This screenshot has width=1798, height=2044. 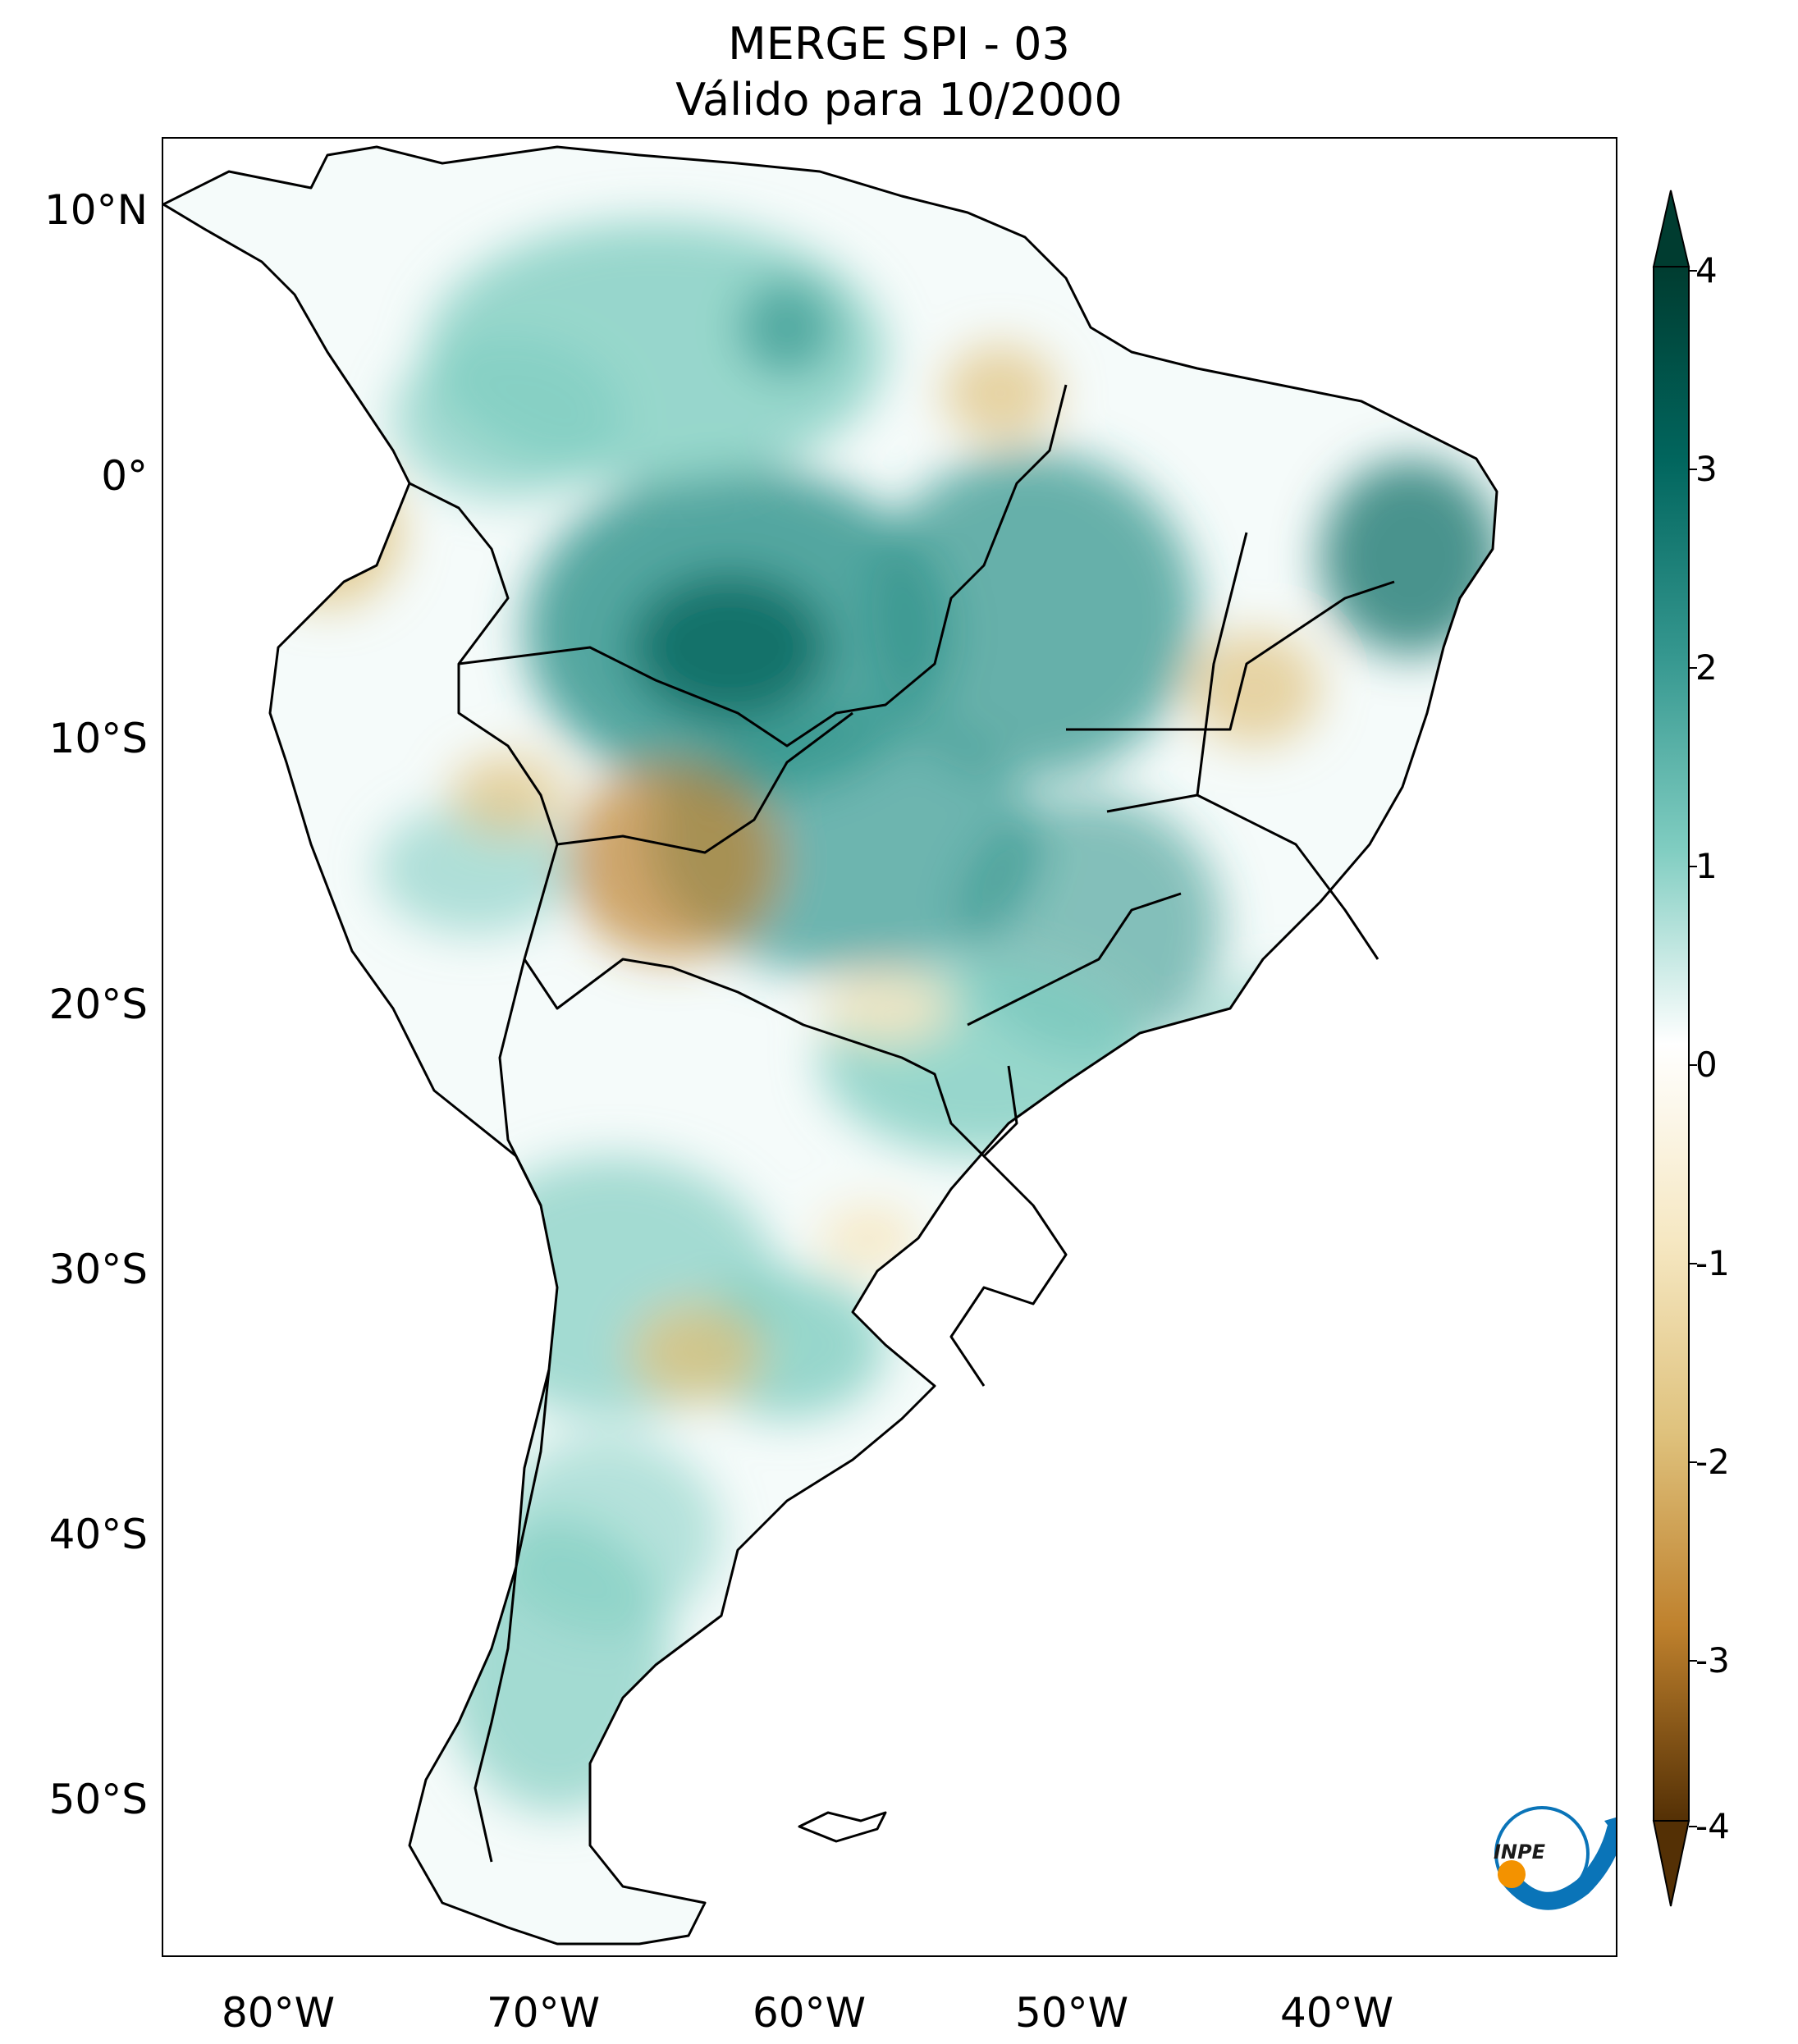 I want to click on map-subtitle: Válido para 10/2000, so click(x=899, y=100).